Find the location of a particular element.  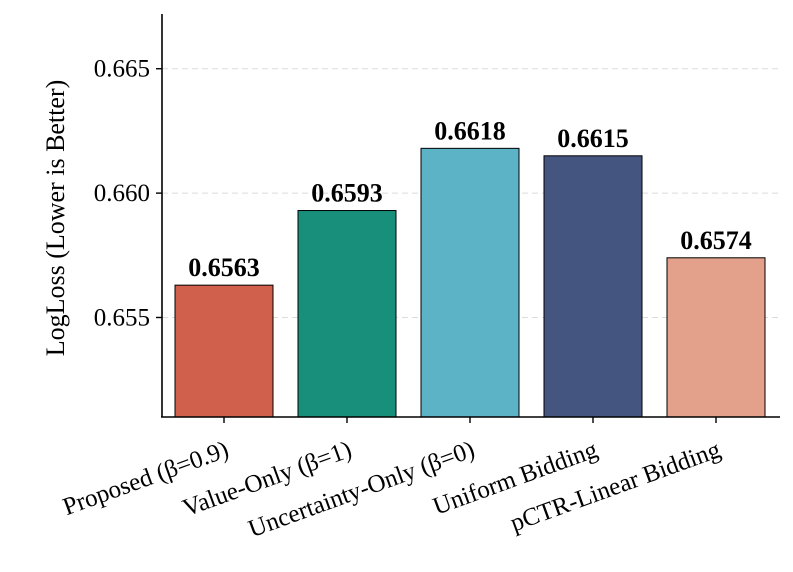

data-label: 0.6574 is located at coordinates (716, 240).